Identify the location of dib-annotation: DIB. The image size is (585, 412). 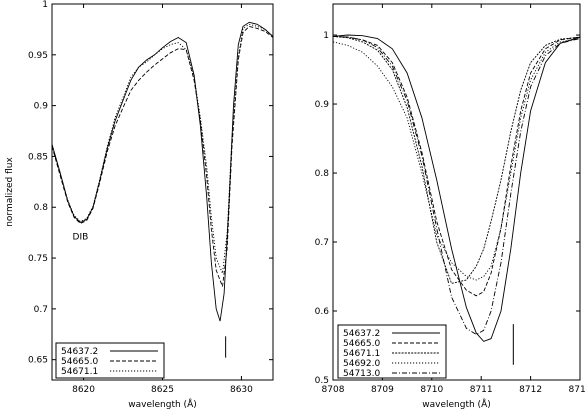
(81, 238).